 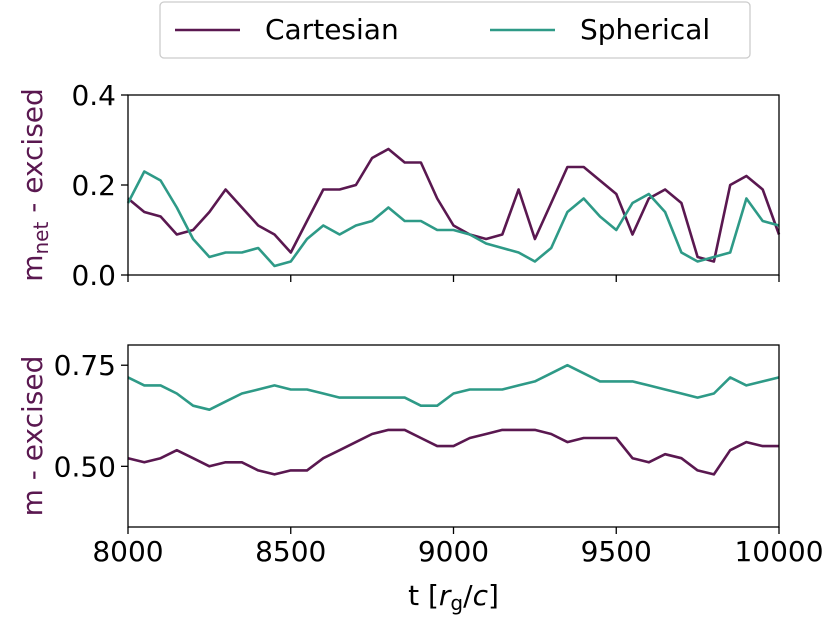 What do you see at coordinates (32, 154) in the screenshot?
I see `y-axis-label-part: - excised` at bounding box center [32, 154].